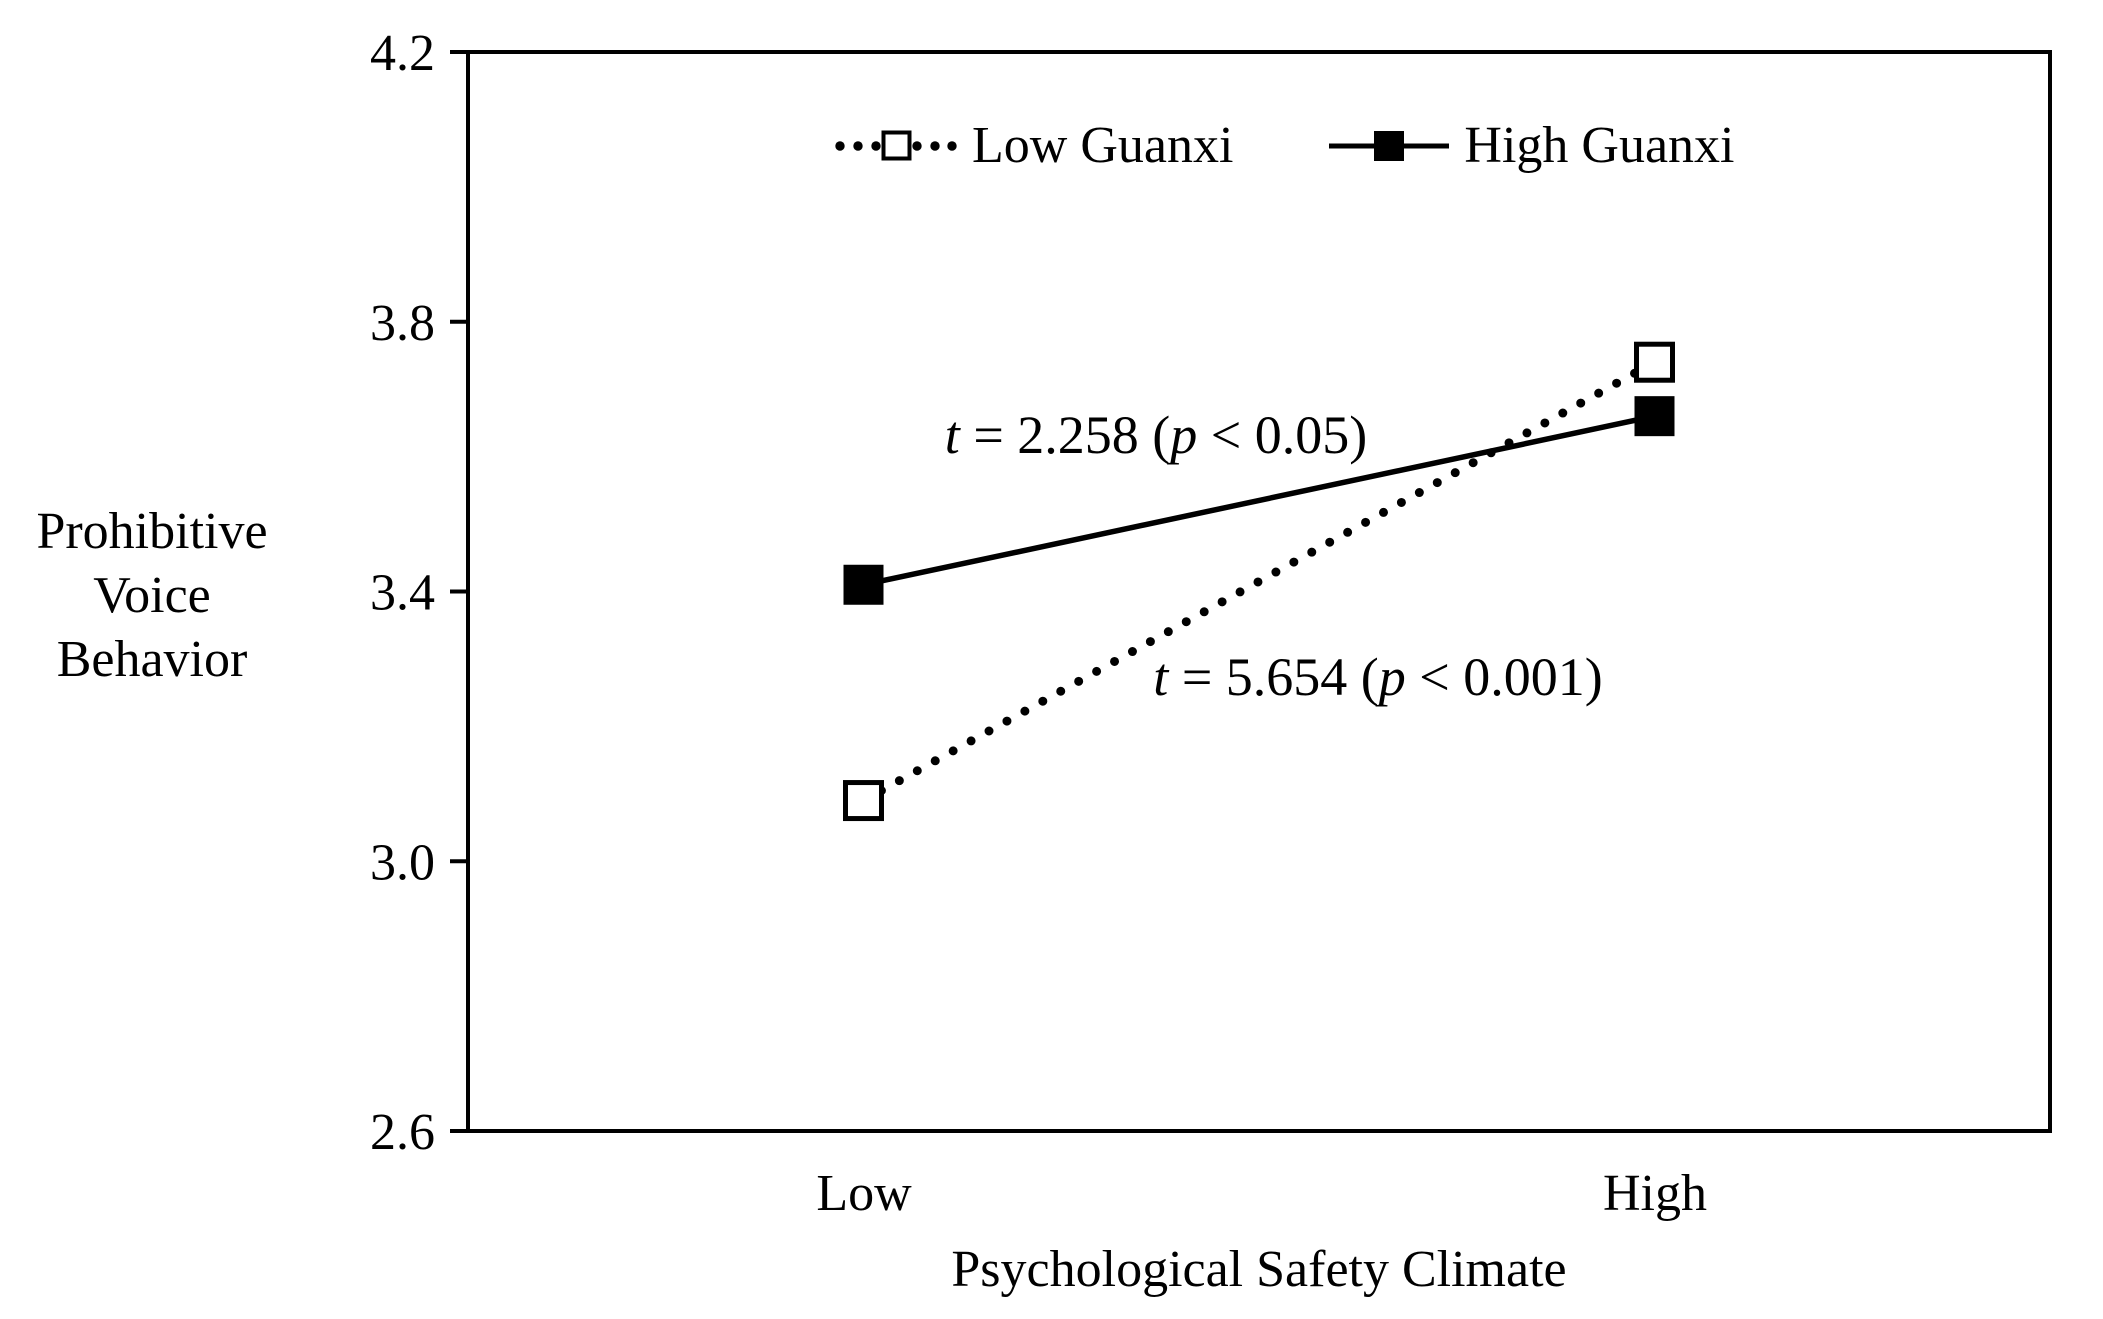 This screenshot has height=1319, width=2103. I want to click on x-tick-label-high: High, so click(1655, 1193).